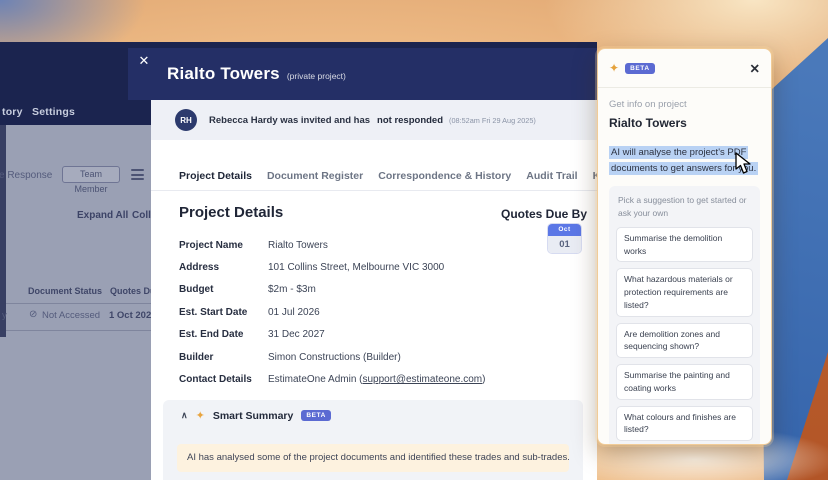 This screenshot has width=828, height=480. Describe the element at coordinates (543, 214) in the screenshot. I see `quotes-due-by-label: Quotes Due By` at that location.